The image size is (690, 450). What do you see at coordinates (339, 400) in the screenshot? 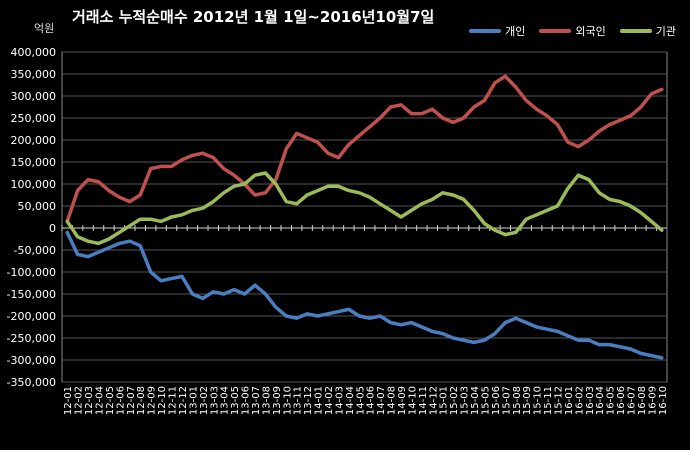
I see `x-tick-label: 14-03` at bounding box center [339, 400].